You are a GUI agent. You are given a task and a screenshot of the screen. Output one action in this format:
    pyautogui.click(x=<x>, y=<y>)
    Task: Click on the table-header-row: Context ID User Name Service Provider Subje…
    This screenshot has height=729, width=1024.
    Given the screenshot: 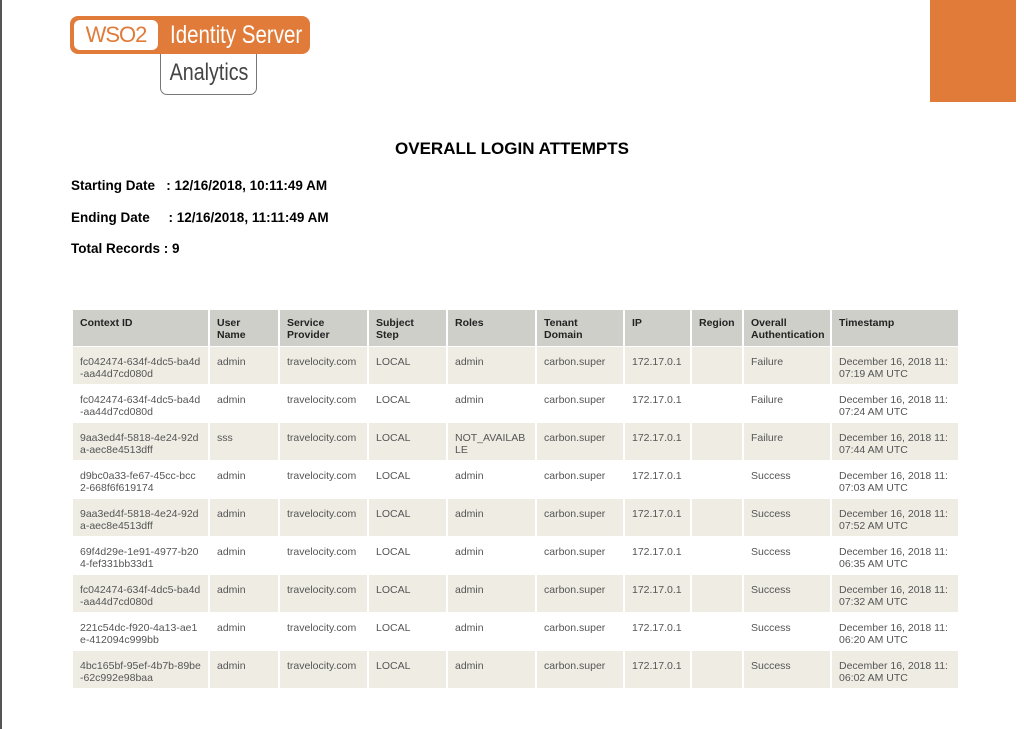 What is the action you would take?
    pyautogui.click(x=515, y=328)
    